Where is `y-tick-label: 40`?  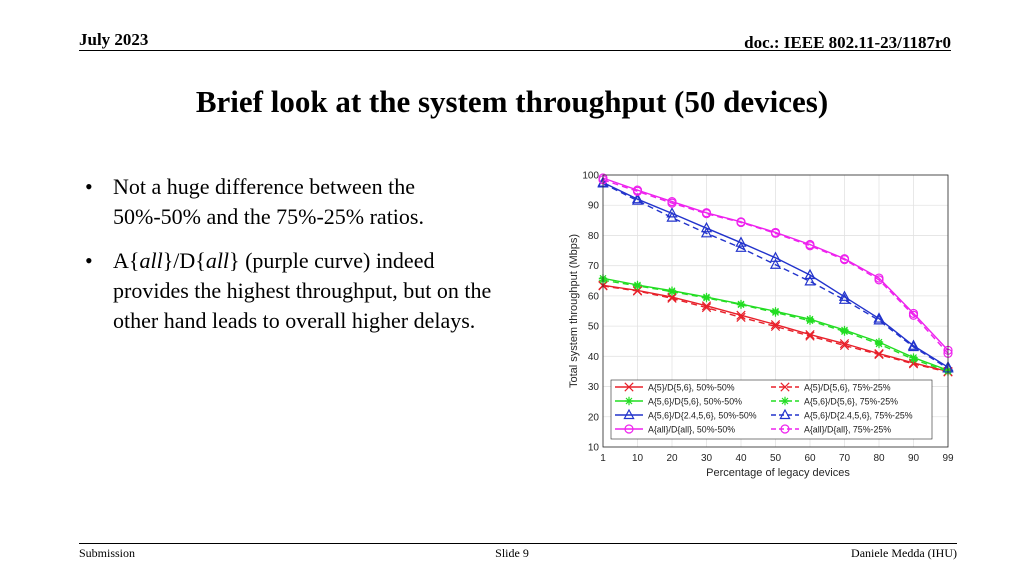
y-tick-label: 40 is located at coordinates (594, 357).